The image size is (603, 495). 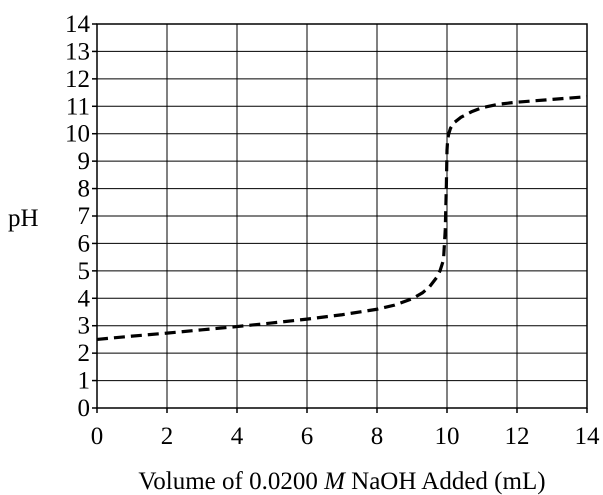 What do you see at coordinates (447, 436) in the screenshot?
I see `x-tick-label: 10` at bounding box center [447, 436].